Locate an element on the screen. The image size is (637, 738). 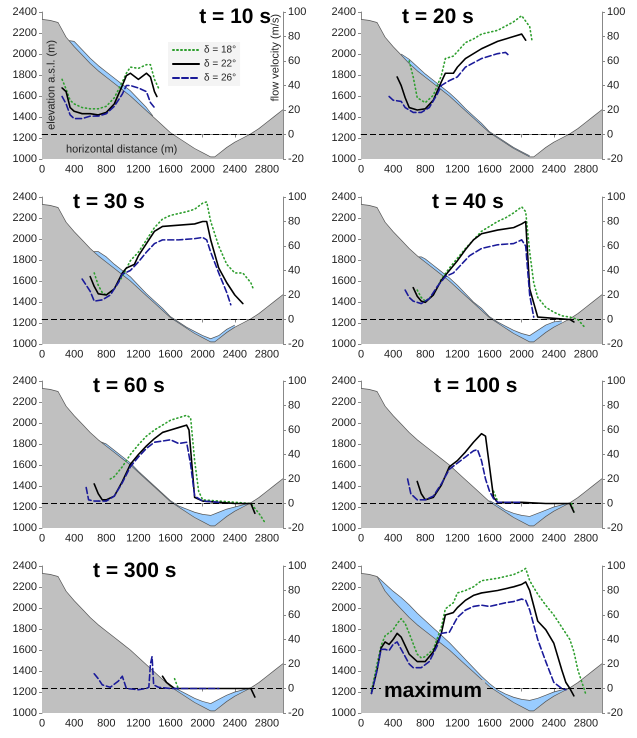
y2-axis-title: flow velocity (m/s) is located at coordinates (276, 58).